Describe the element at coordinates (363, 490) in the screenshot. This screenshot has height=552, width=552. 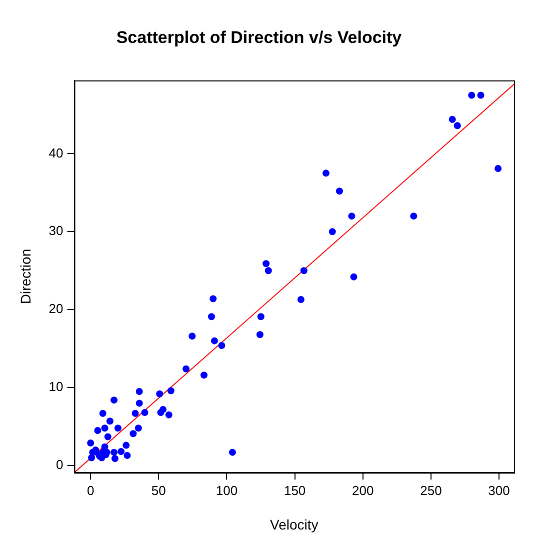
I see `x-tick-label: 200` at that location.